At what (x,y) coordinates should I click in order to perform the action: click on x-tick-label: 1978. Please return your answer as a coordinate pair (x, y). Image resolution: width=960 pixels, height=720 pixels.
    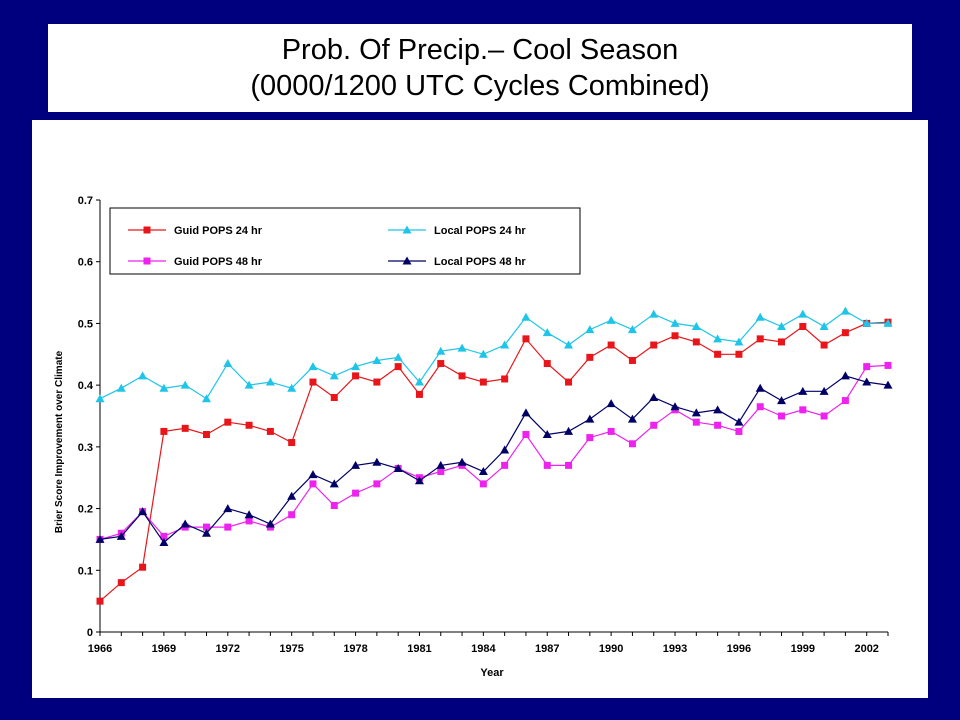
    Looking at the image, I should click on (355, 649).